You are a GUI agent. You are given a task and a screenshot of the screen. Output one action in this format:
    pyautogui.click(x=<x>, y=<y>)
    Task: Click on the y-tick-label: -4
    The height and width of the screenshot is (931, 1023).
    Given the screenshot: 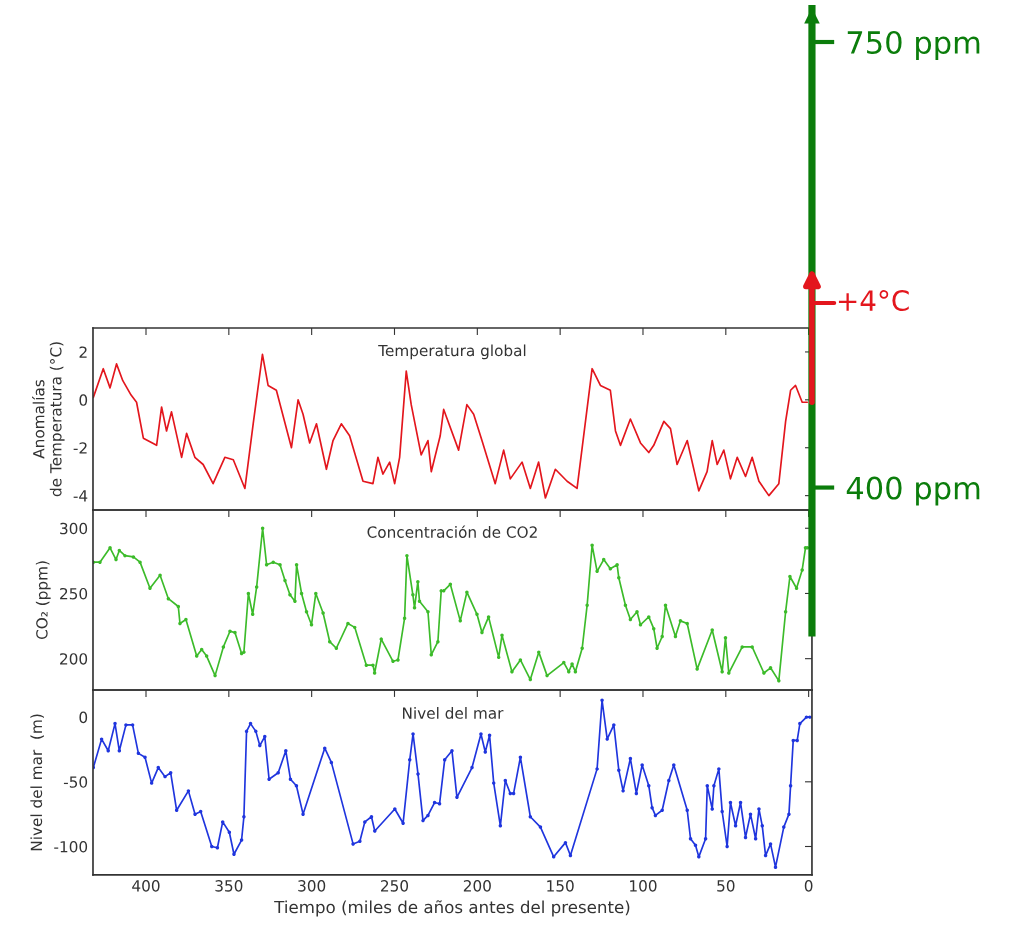 What is the action you would take?
    pyautogui.click(x=80, y=496)
    